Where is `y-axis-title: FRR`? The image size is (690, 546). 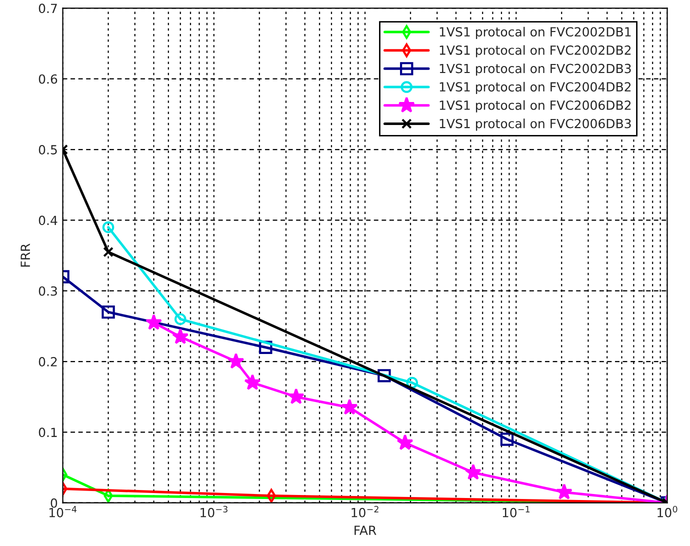 y-axis-title: FRR is located at coordinates (25, 255).